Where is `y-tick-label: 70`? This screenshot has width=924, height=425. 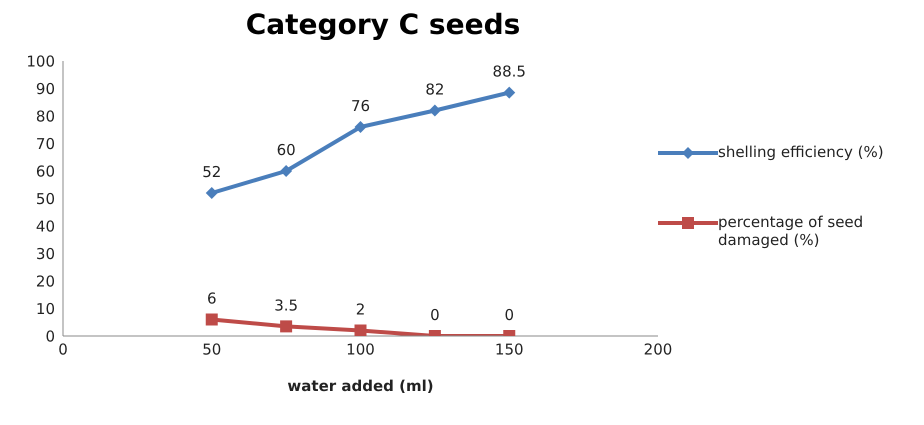
y-tick-label: 70 is located at coordinates (45, 143).